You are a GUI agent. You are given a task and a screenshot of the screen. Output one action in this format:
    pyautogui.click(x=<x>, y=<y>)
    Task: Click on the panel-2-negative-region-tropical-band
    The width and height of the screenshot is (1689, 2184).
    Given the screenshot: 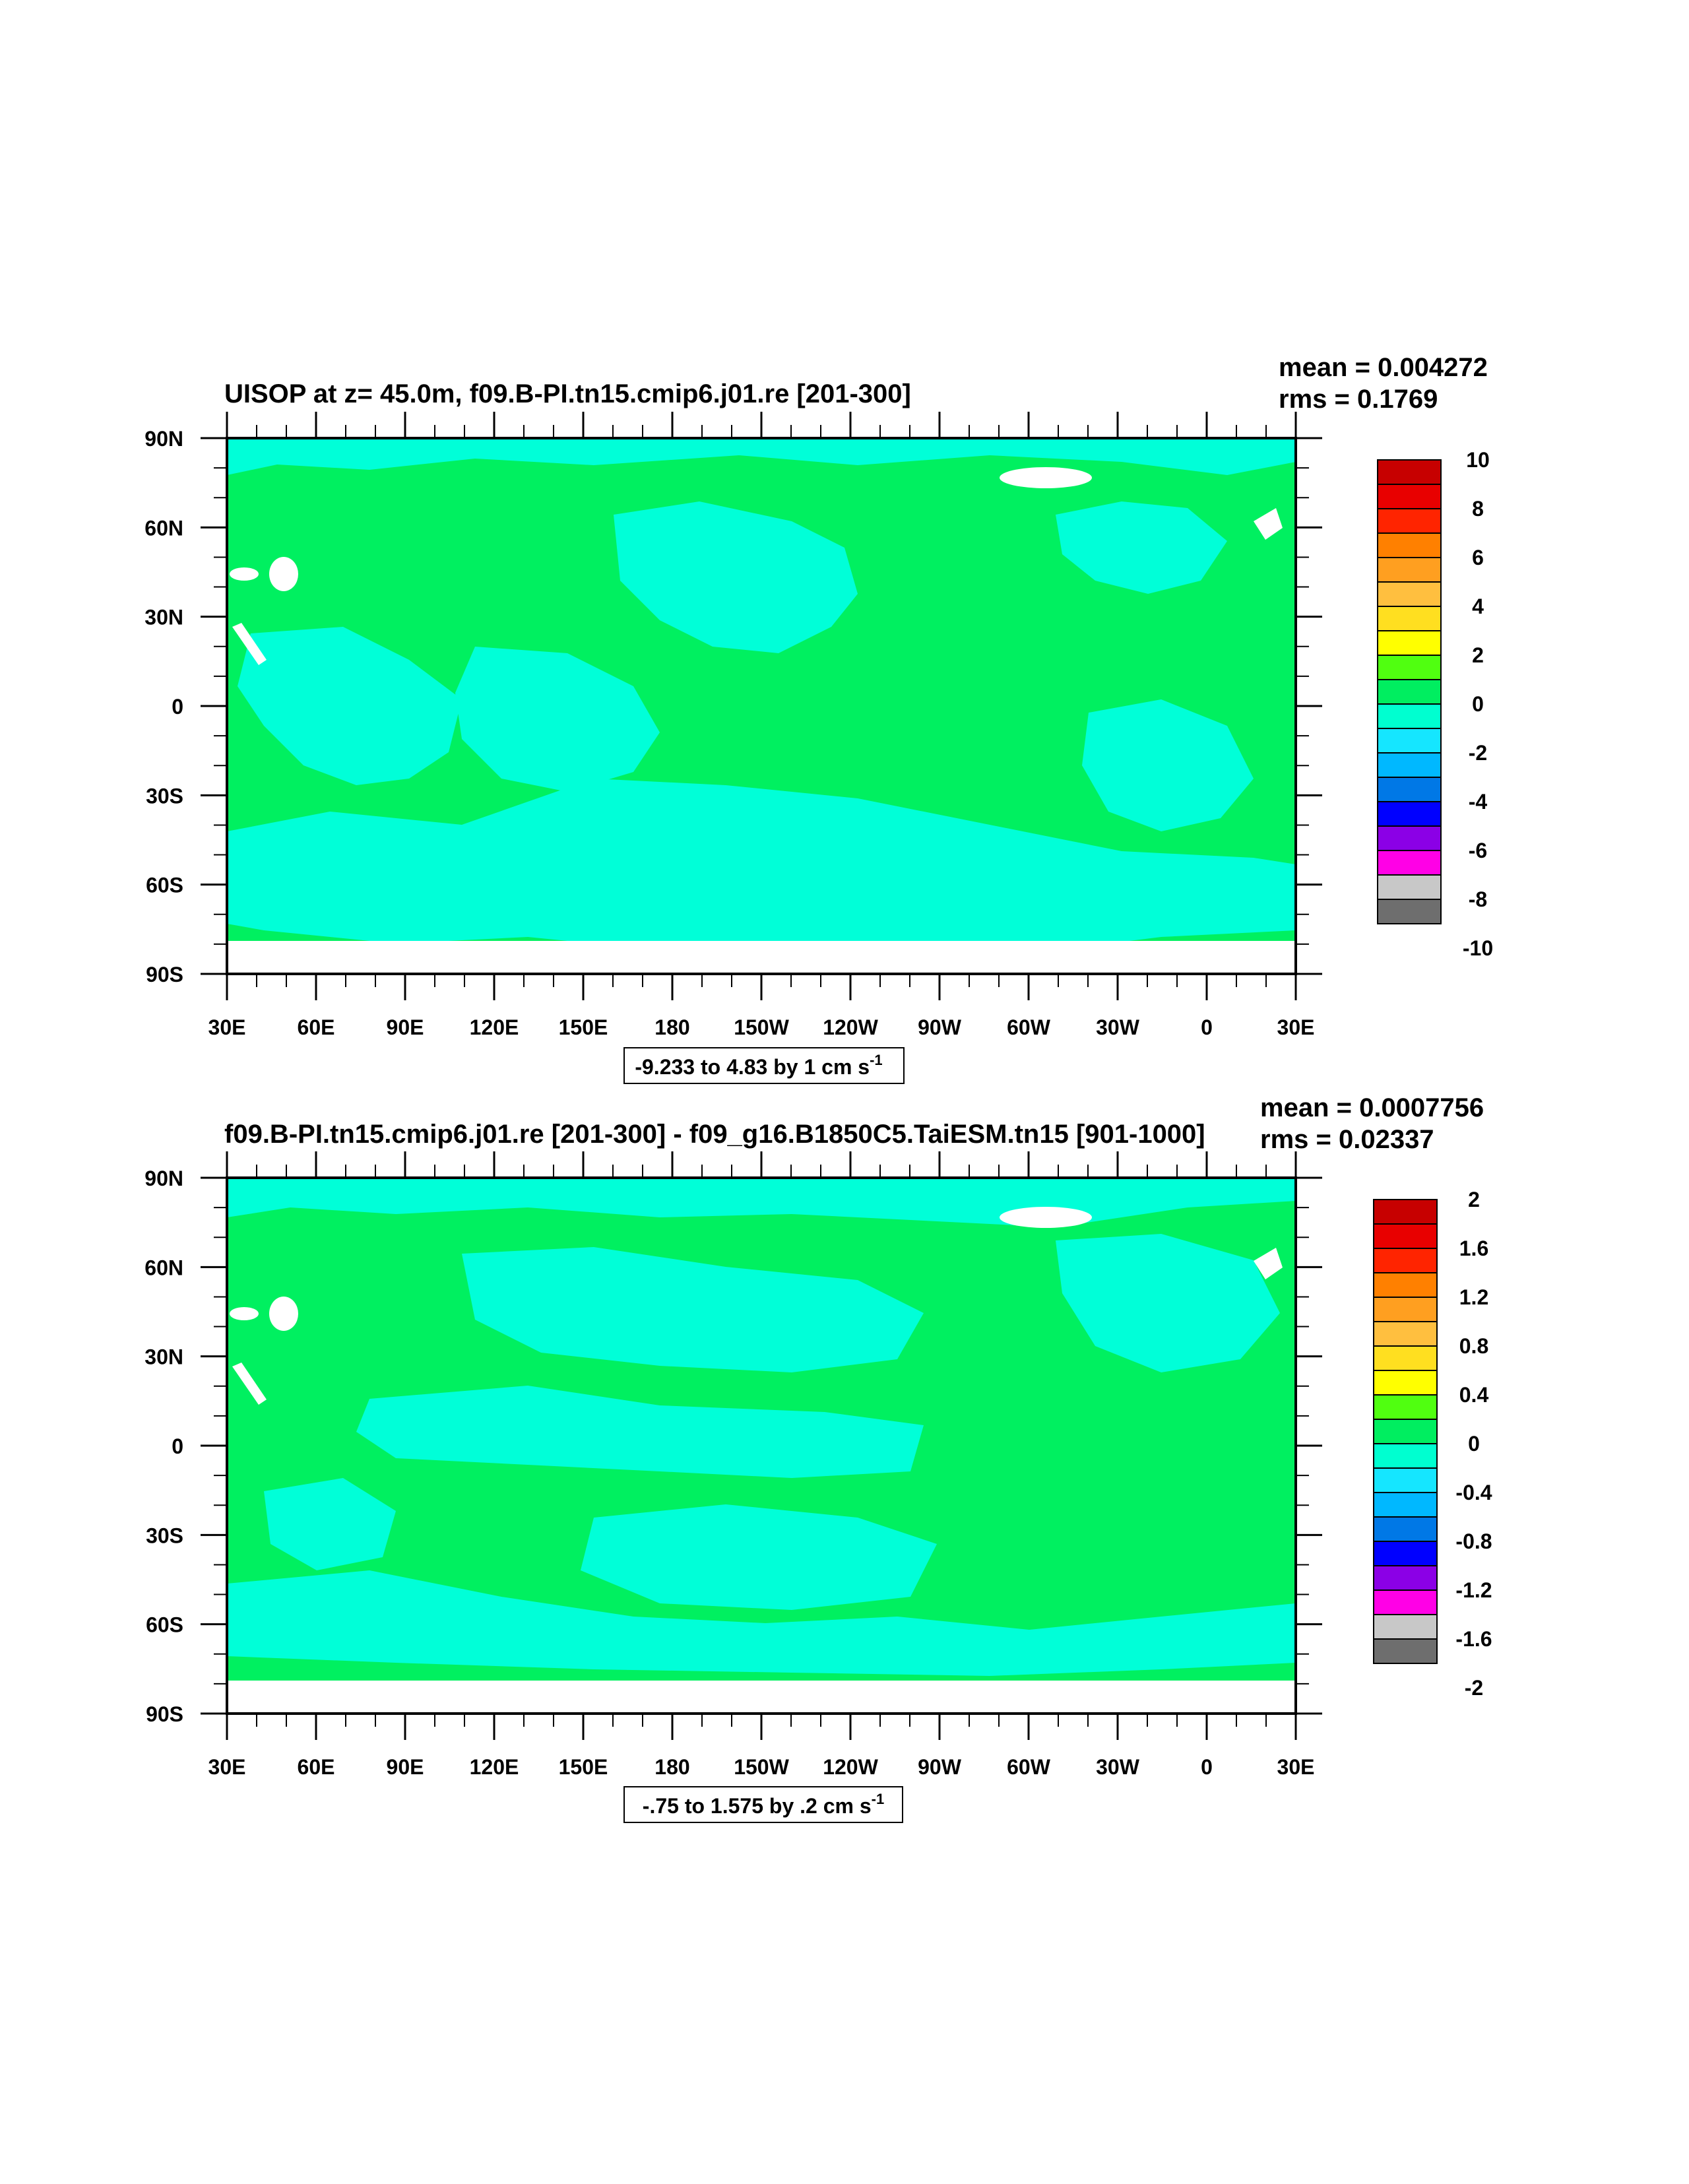 What is the action you would take?
    pyautogui.click(x=640, y=1432)
    